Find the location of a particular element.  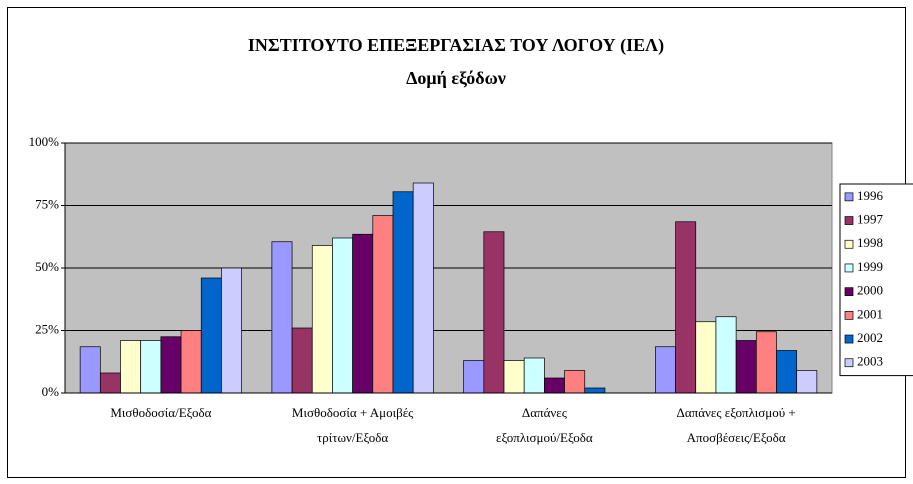

chart-title: ΙΝΣΤΙΤΟΥΤΟ ΕΠΕΞΕΡΓΑΣΙΑΣ ΤΟΥ ΛΟΓΟΥ (ΙΕΛ) is located at coordinates (456, 45).